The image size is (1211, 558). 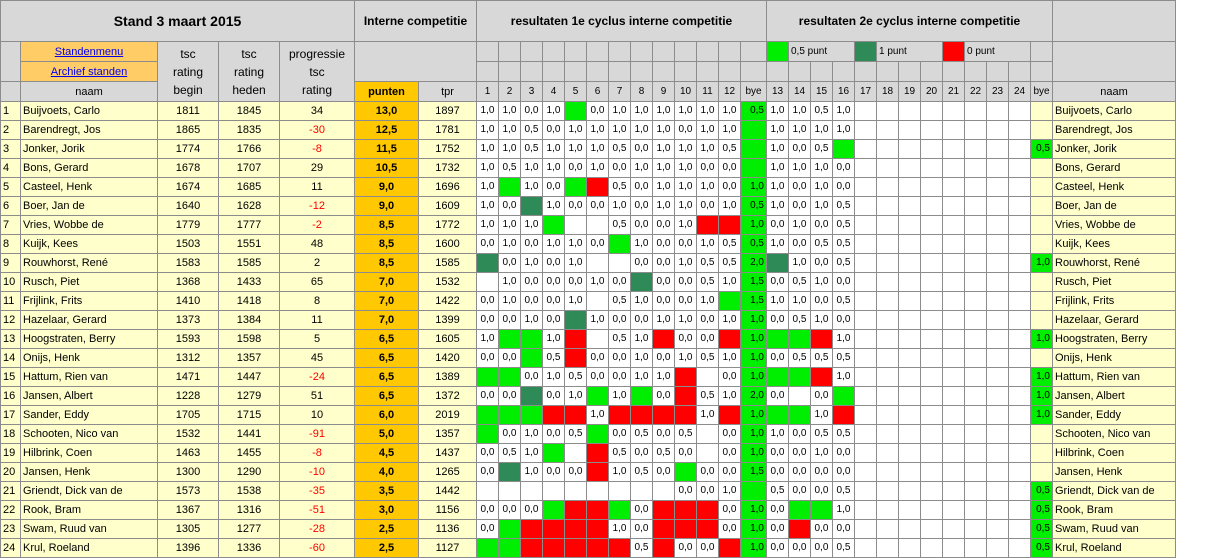 What do you see at coordinates (317, 130) in the screenshot?
I see `progressie: -30` at bounding box center [317, 130].